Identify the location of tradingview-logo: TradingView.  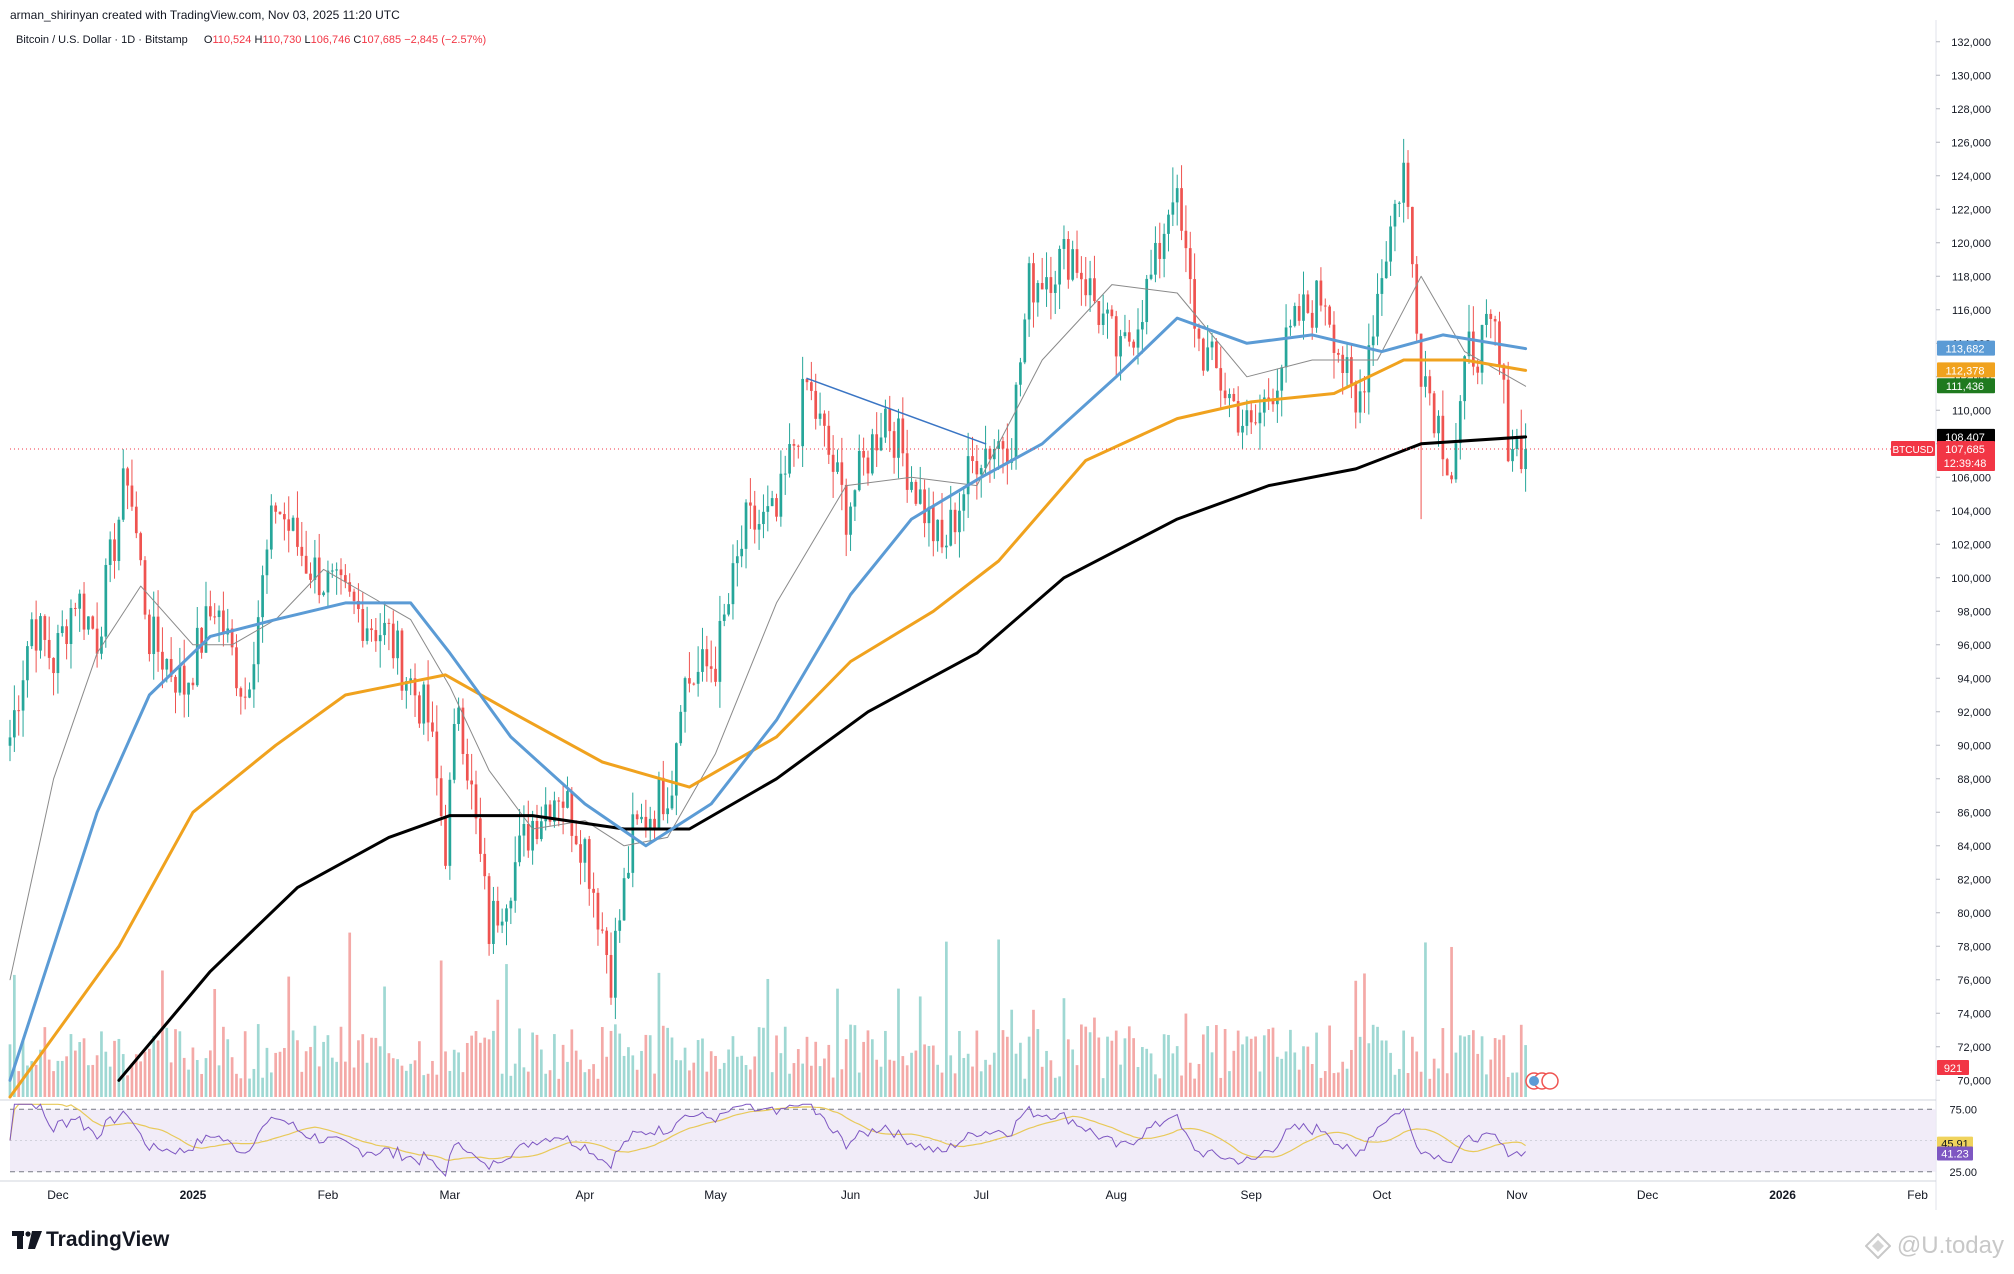
(90, 1240).